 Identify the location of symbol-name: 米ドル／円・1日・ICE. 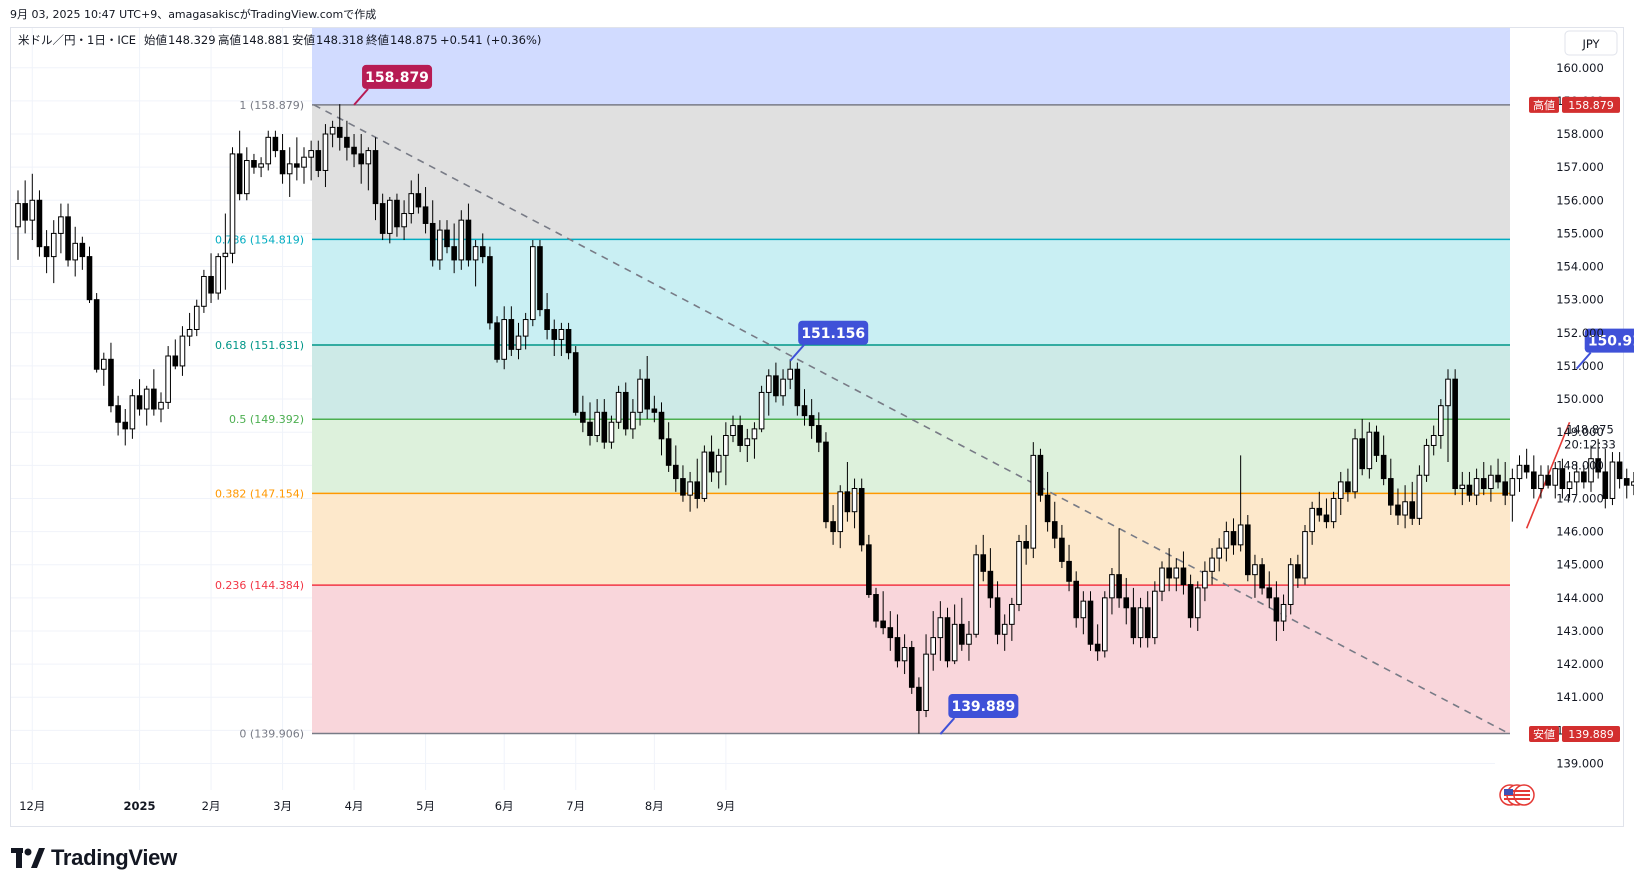
(77, 40).